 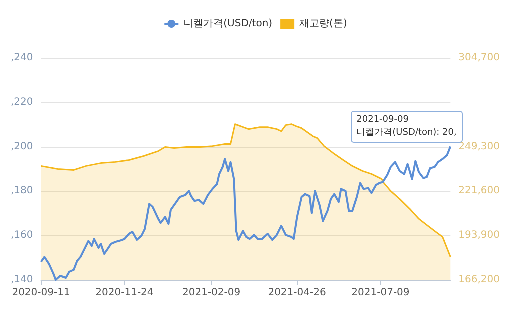 What do you see at coordinates (228, 24) in the screenshot?
I see `legend-label: 니켈가격(USD/ton)` at bounding box center [228, 24].